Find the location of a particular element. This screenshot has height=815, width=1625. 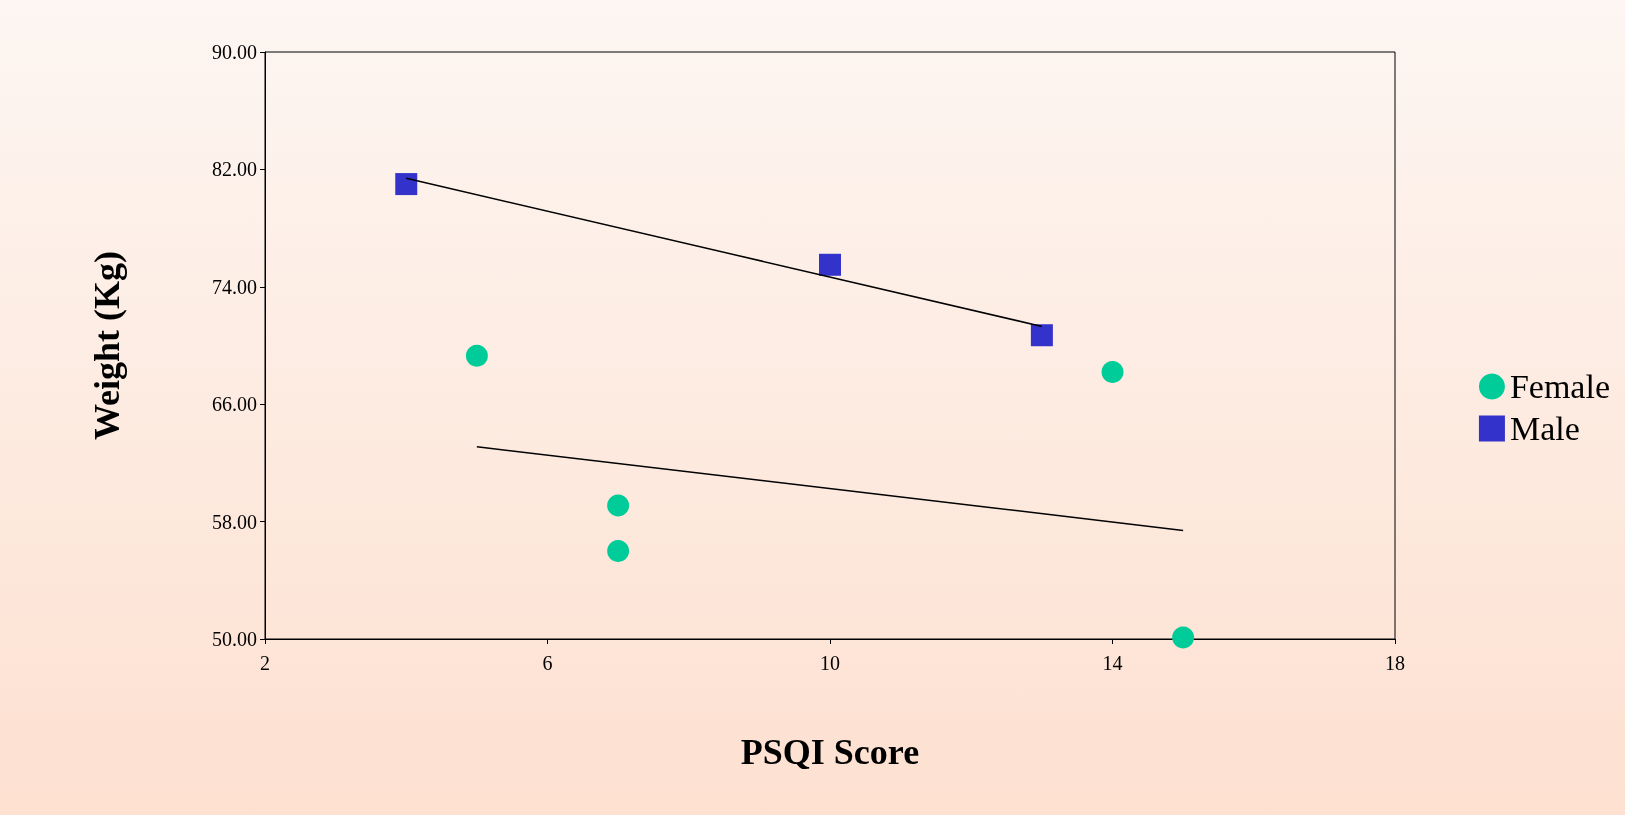

y-tick-label: 58.00 is located at coordinates (234, 521).